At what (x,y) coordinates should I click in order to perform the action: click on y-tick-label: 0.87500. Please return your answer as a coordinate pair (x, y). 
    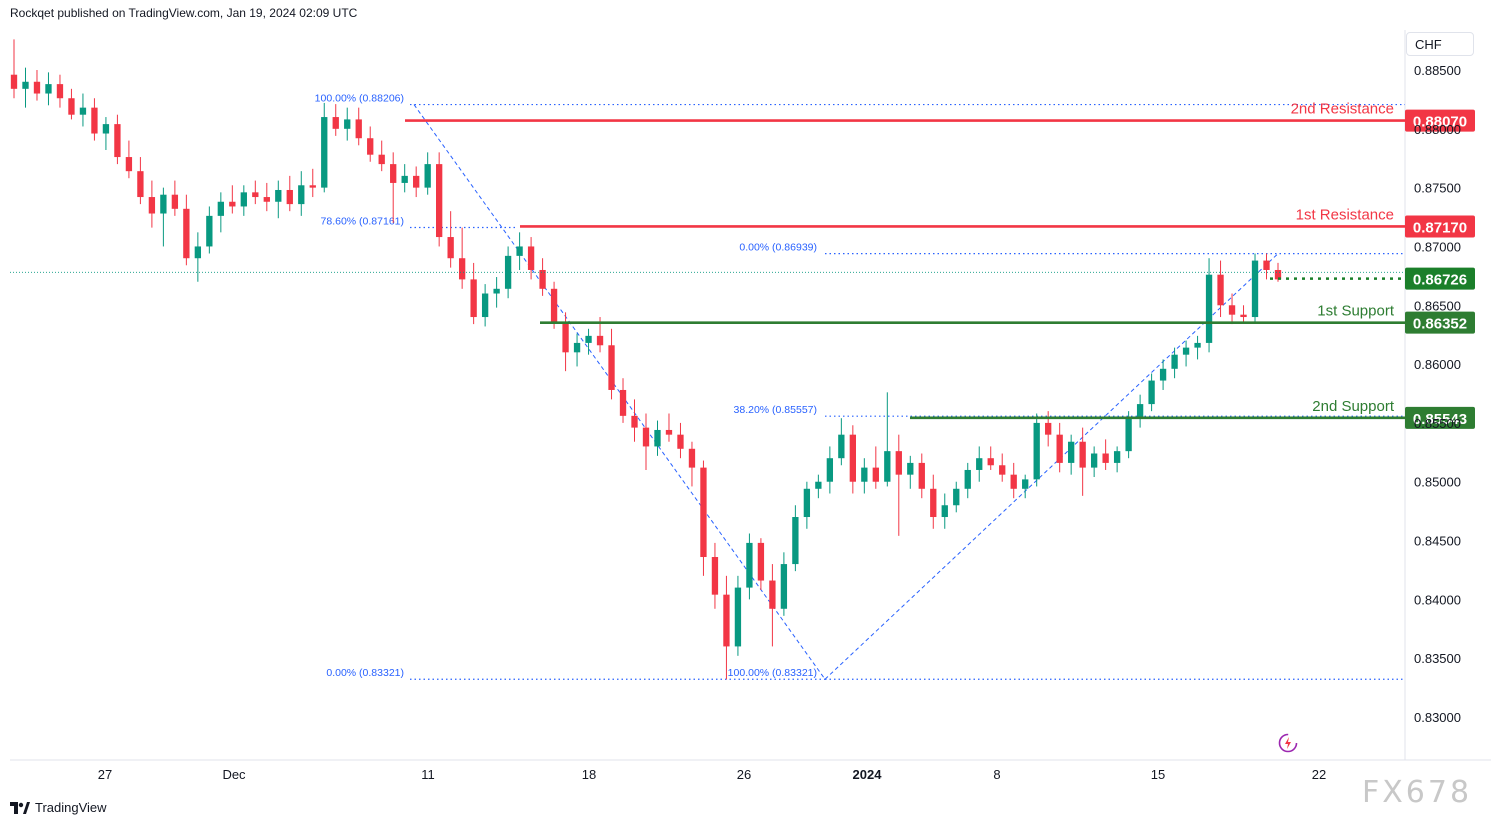
    Looking at the image, I should click on (1437, 188).